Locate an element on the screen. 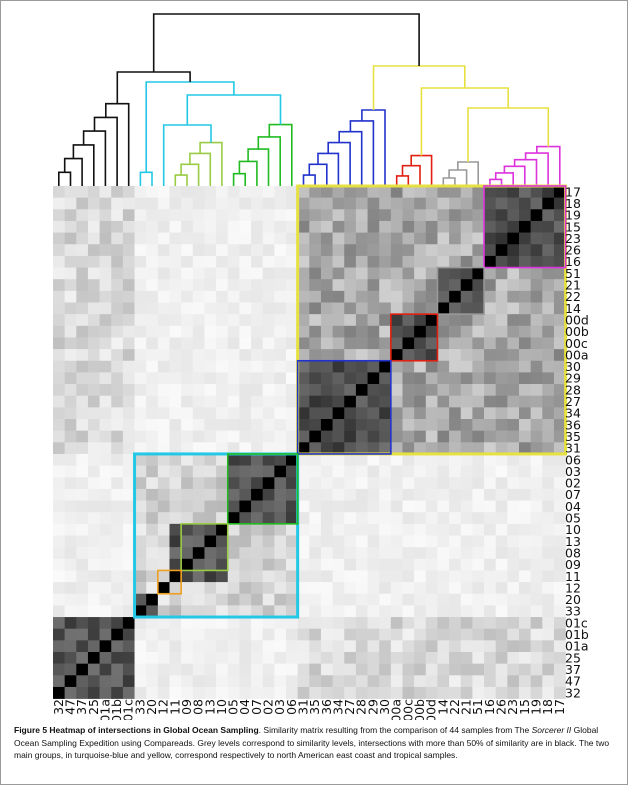  column-label: 37 is located at coordinates (81, 707).